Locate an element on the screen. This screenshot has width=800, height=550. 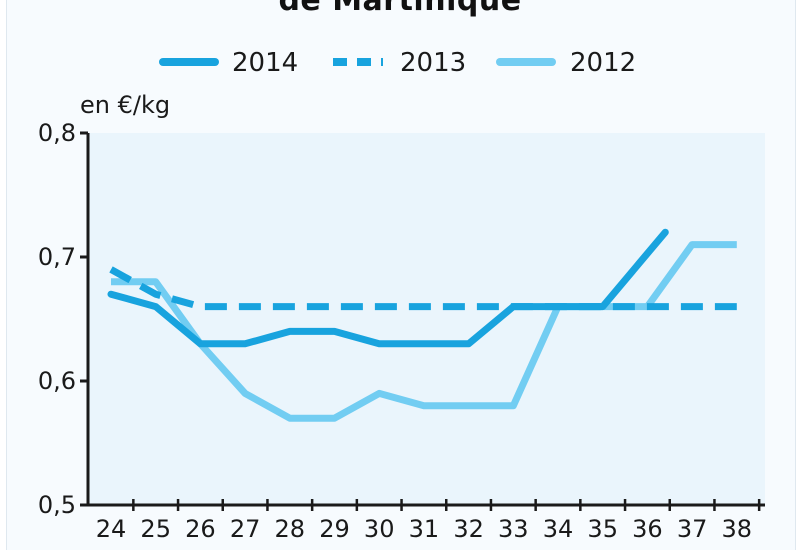
x-tick-label: 24 is located at coordinates (111, 529).